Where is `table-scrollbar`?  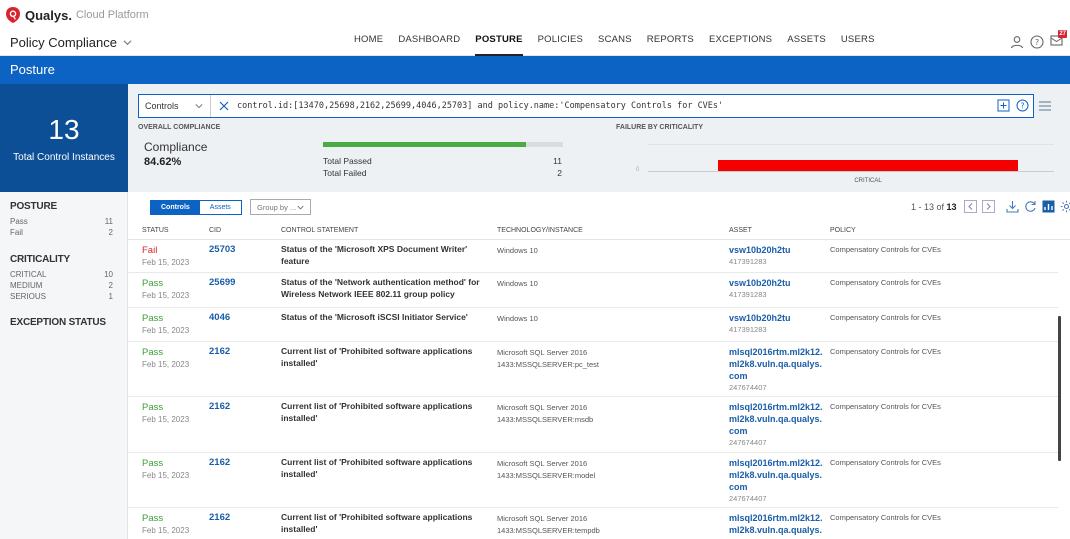
table-scrollbar is located at coordinates (1059, 388).